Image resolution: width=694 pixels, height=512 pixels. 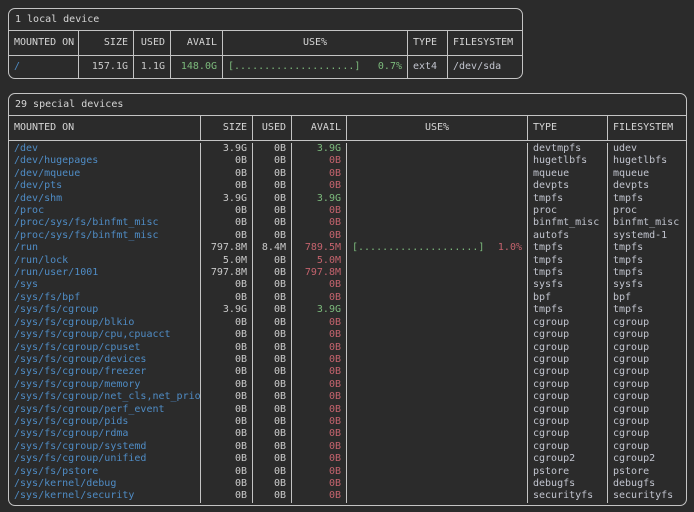 What do you see at coordinates (640, 235) in the screenshot?
I see `filesystem: systemd-1` at bounding box center [640, 235].